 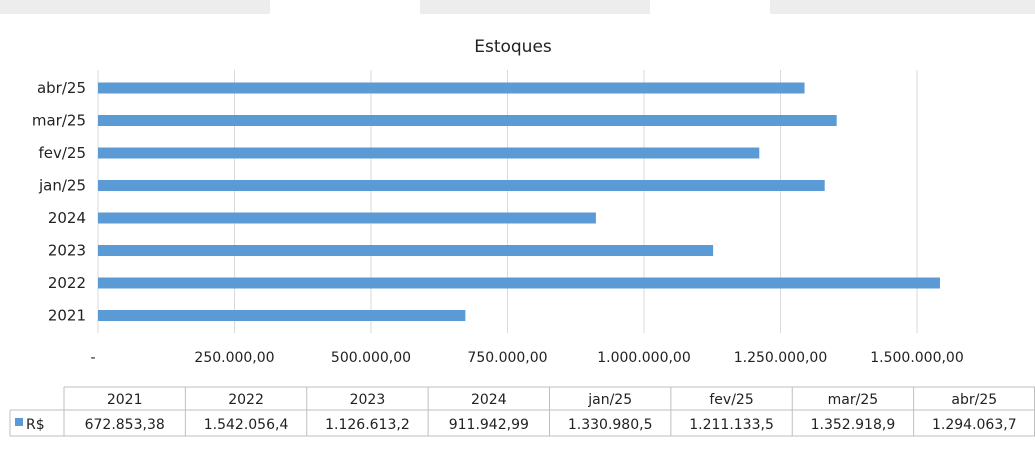 What do you see at coordinates (61, 88) in the screenshot?
I see `category-label-7: abr/25` at bounding box center [61, 88].